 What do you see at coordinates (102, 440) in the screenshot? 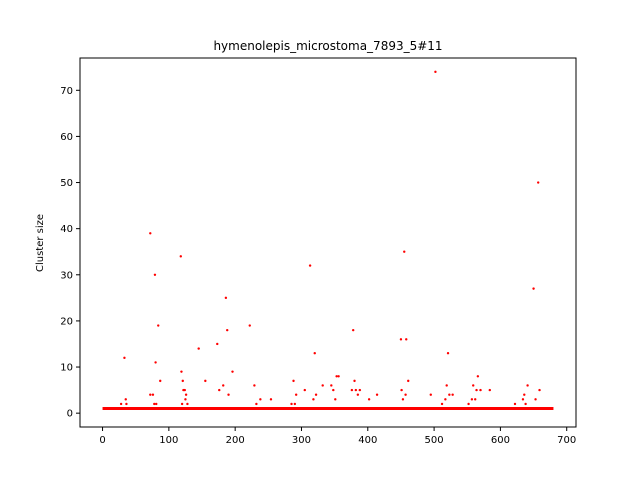
I see `x-tick-label: 0` at bounding box center [102, 440].